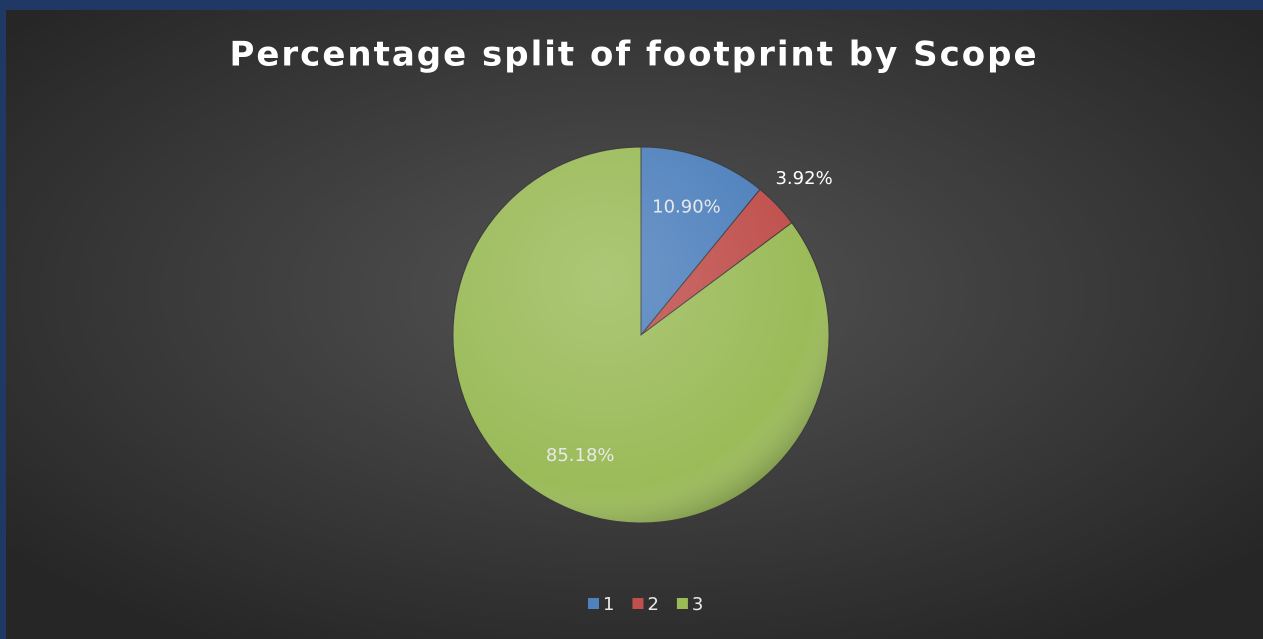 The width and height of the screenshot is (1263, 639). What do you see at coordinates (689, 317) in the screenshot?
I see `labels: 10.90% 3.92% 85.18%` at bounding box center [689, 317].